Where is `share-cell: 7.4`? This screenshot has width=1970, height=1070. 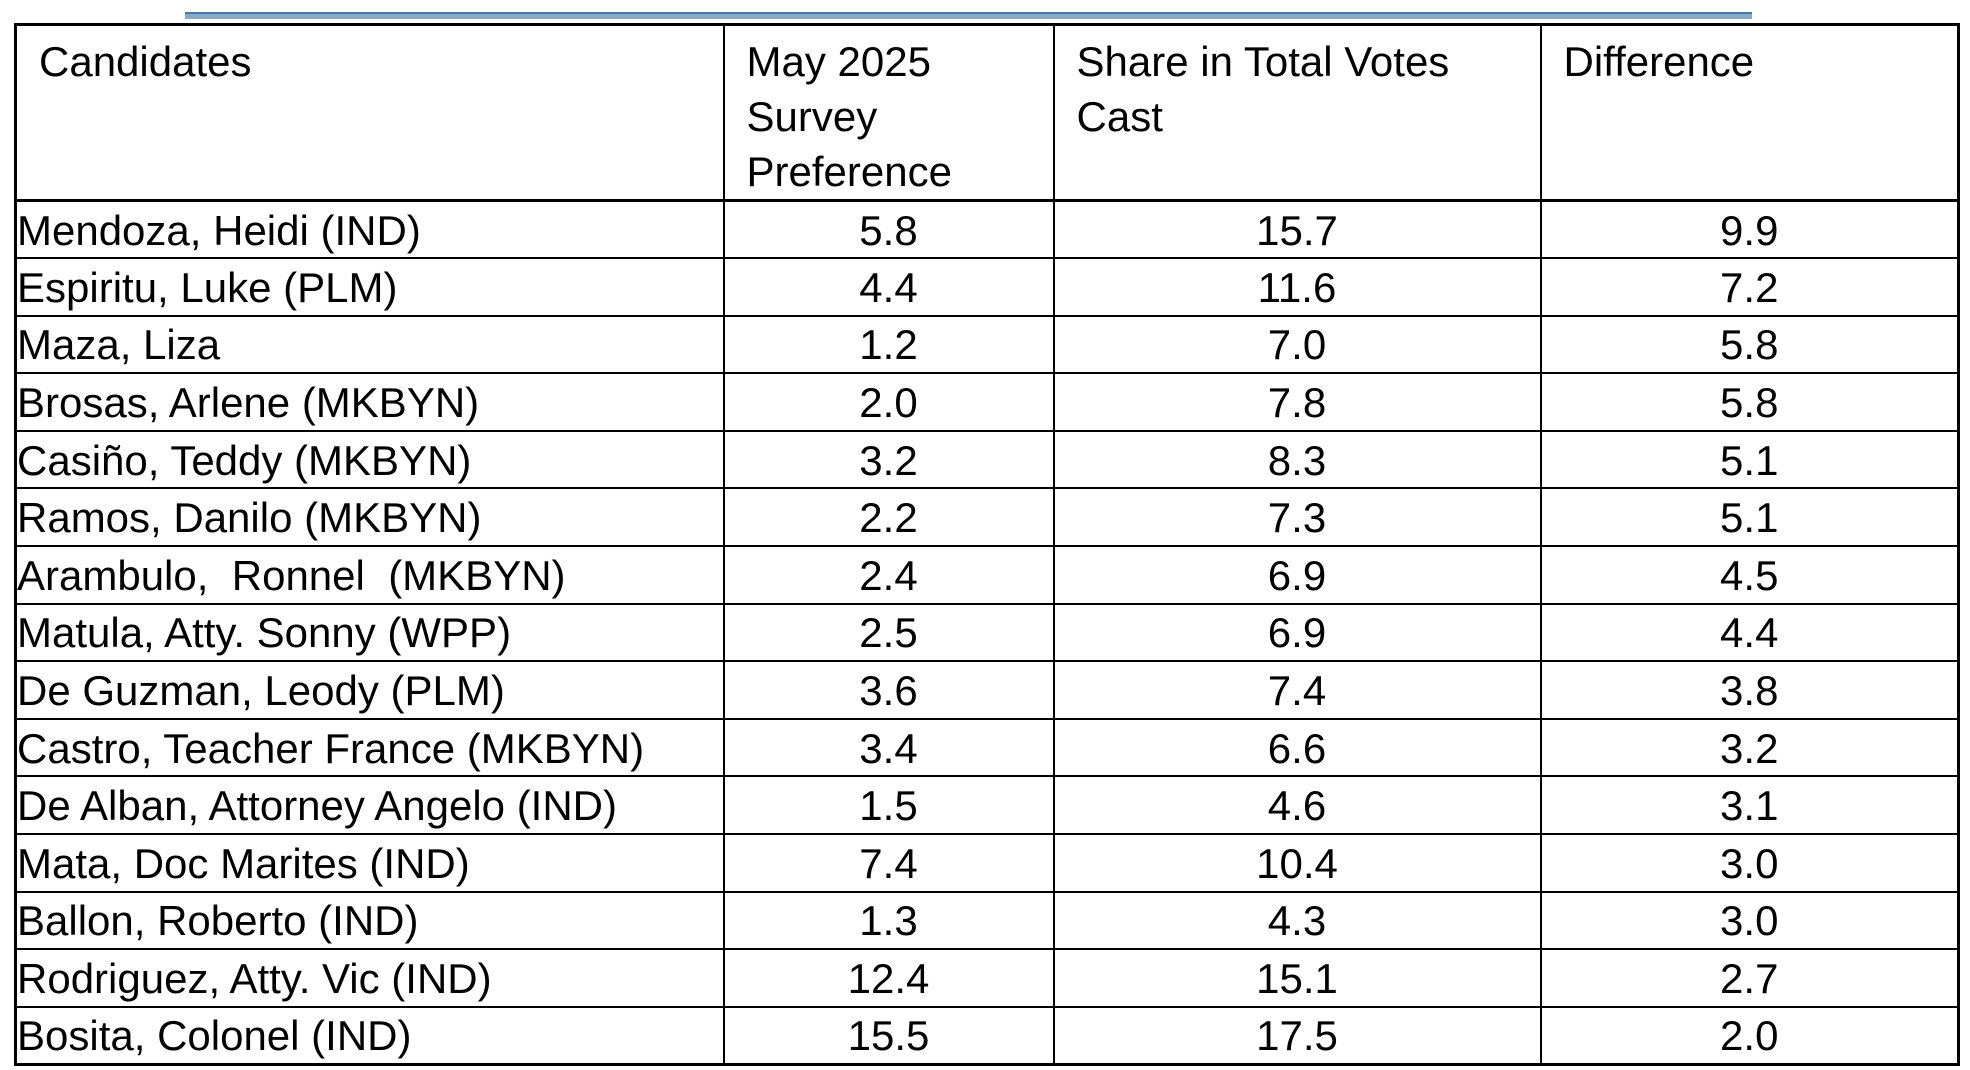
share-cell: 7.4 is located at coordinates (1297, 690).